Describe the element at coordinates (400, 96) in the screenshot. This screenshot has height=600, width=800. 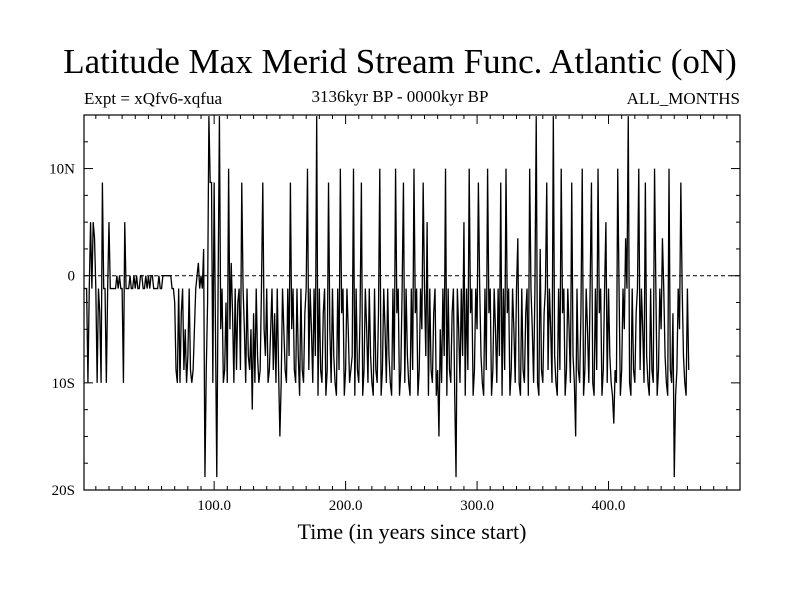
I see `time-range-label: 3136kyr BP - 0000kyr BP` at that location.